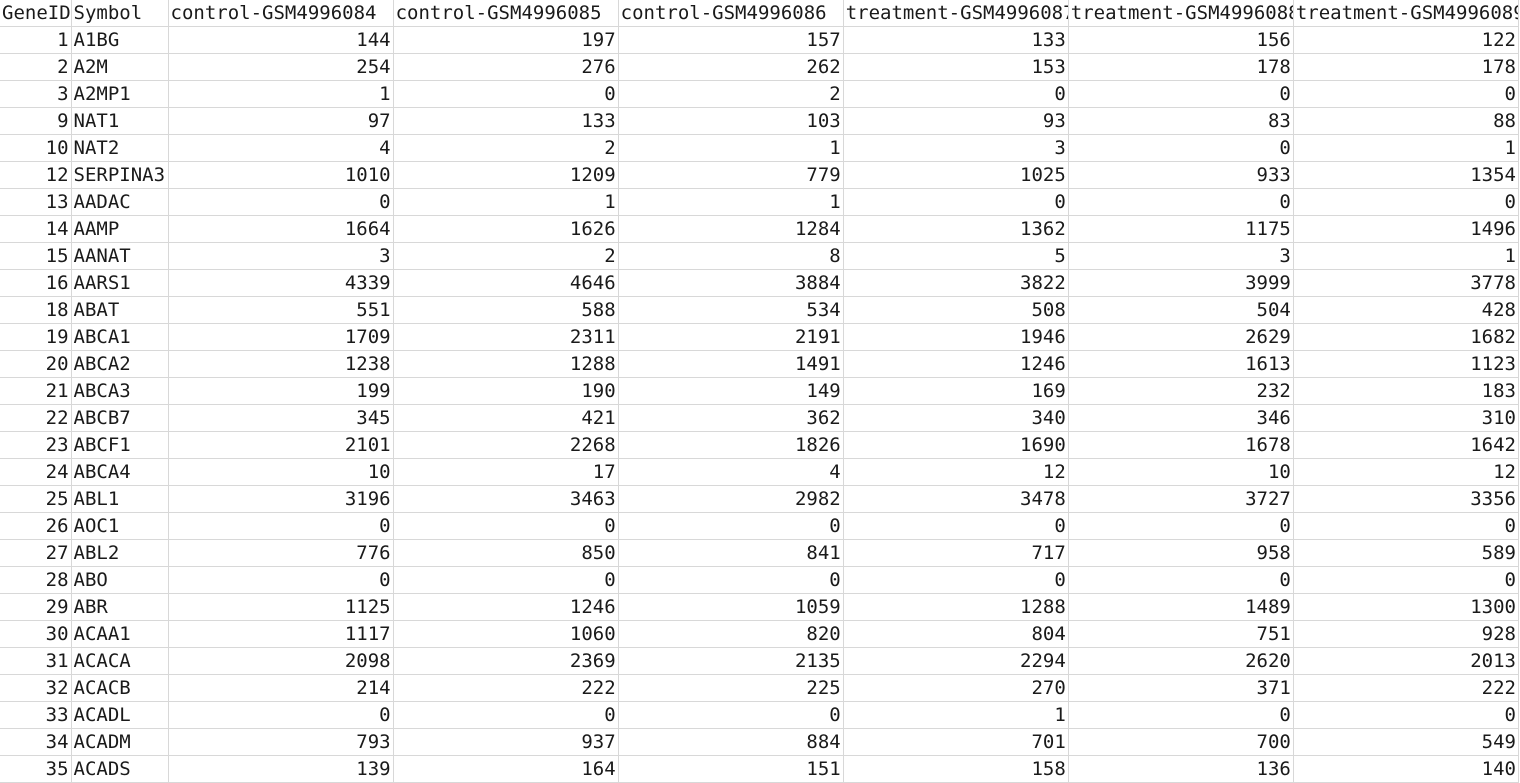 The image size is (1520, 783). What do you see at coordinates (731, 13) in the screenshot?
I see `column-header-cell: control-GSM4996086` at bounding box center [731, 13].